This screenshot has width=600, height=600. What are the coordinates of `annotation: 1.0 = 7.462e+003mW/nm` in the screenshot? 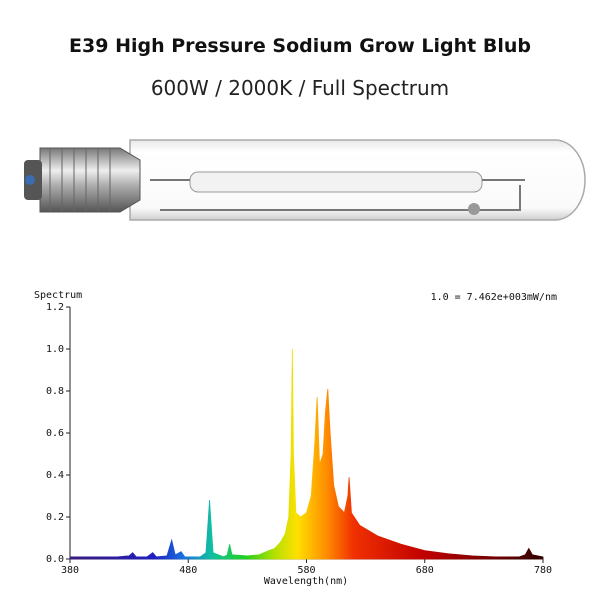 It's located at (494, 297).